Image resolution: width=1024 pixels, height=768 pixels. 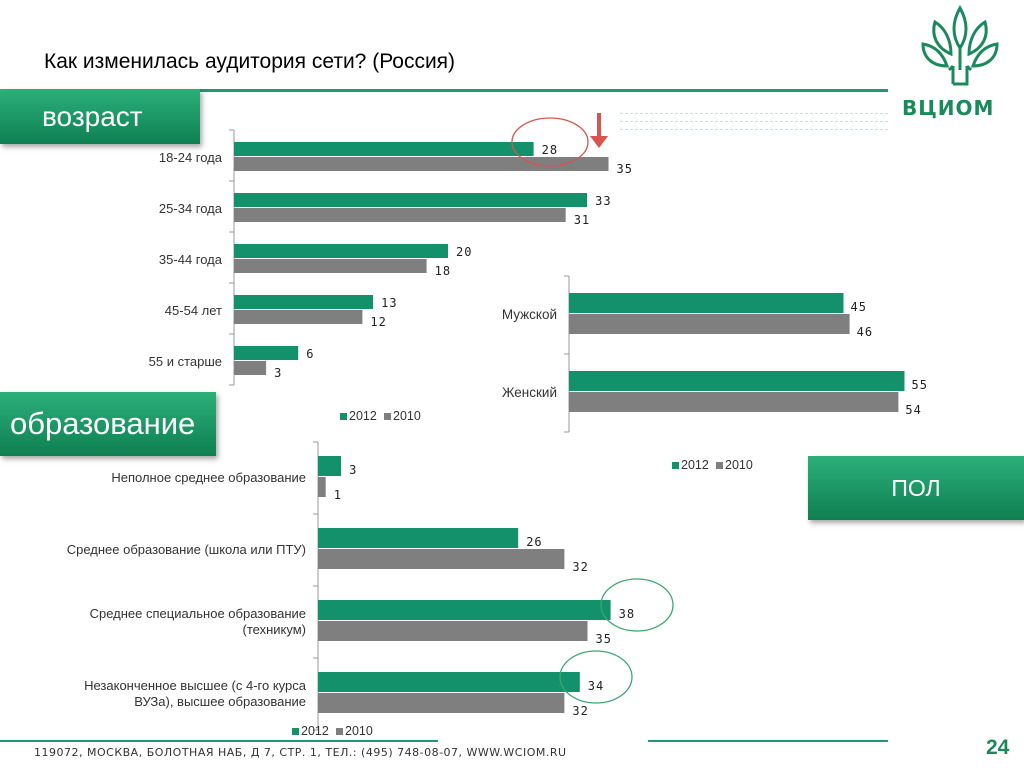 What do you see at coordinates (353, 470) in the screenshot?
I see `data-label-2012: 3` at bounding box center [353, 470].